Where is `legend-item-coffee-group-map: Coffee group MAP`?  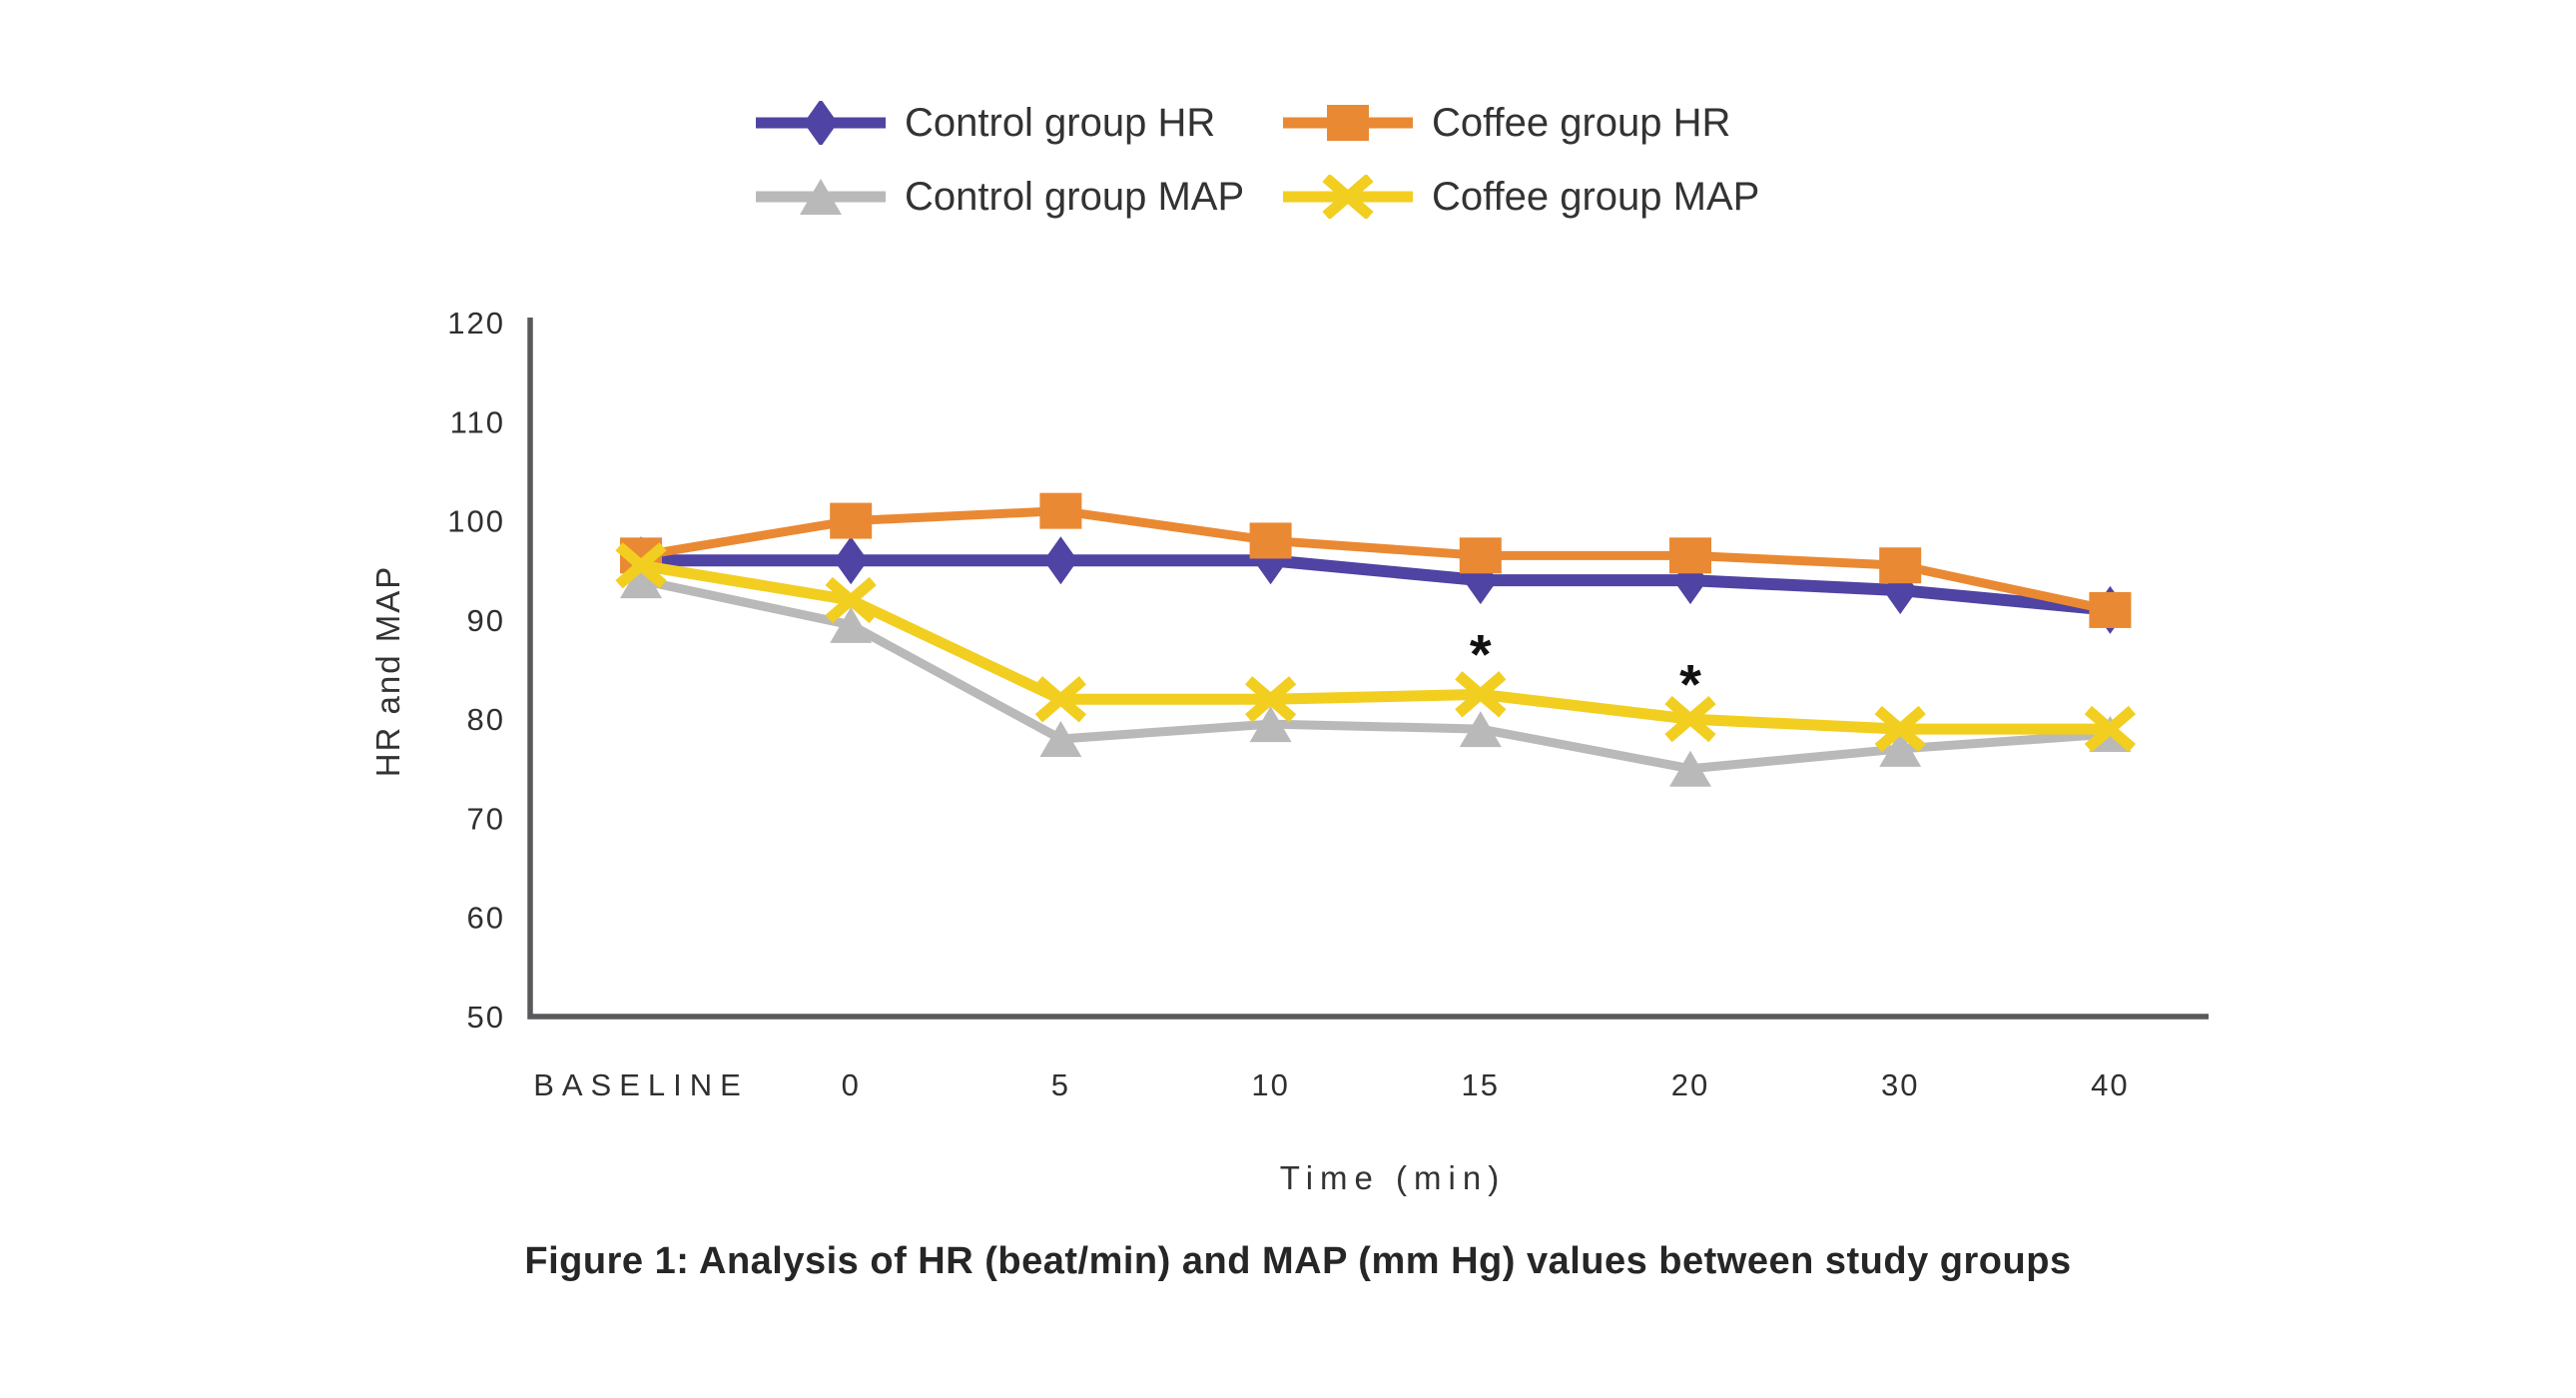
legend-item-coffee-group-map: Coffee group MAP is located at coordinates (1521, 197).